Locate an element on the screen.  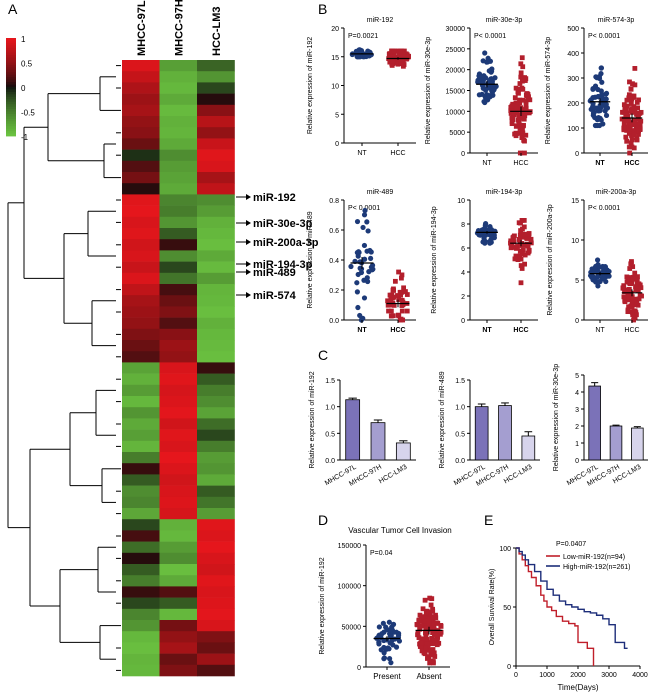
y-tick-label: 50 is located at coordinates (507, 608).